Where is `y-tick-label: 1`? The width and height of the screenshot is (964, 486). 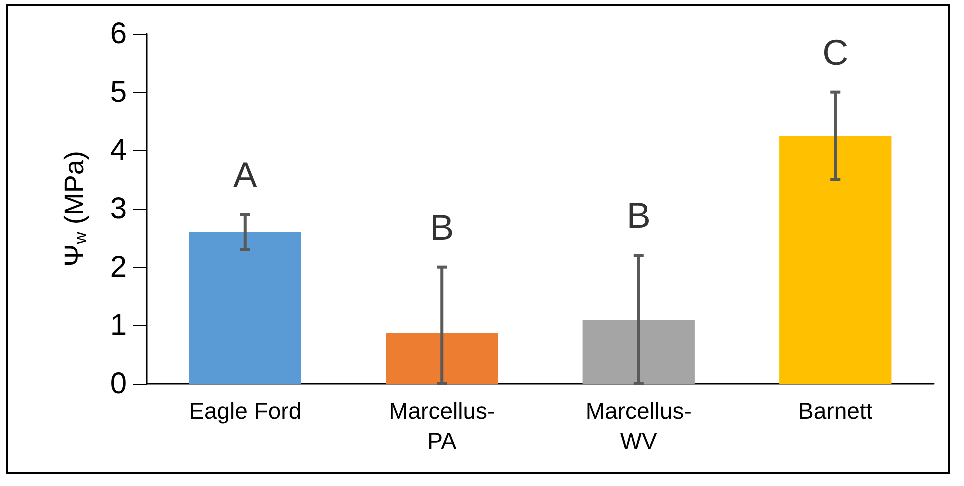 y-tick-label: 1 is located at coordinates (118, 325).